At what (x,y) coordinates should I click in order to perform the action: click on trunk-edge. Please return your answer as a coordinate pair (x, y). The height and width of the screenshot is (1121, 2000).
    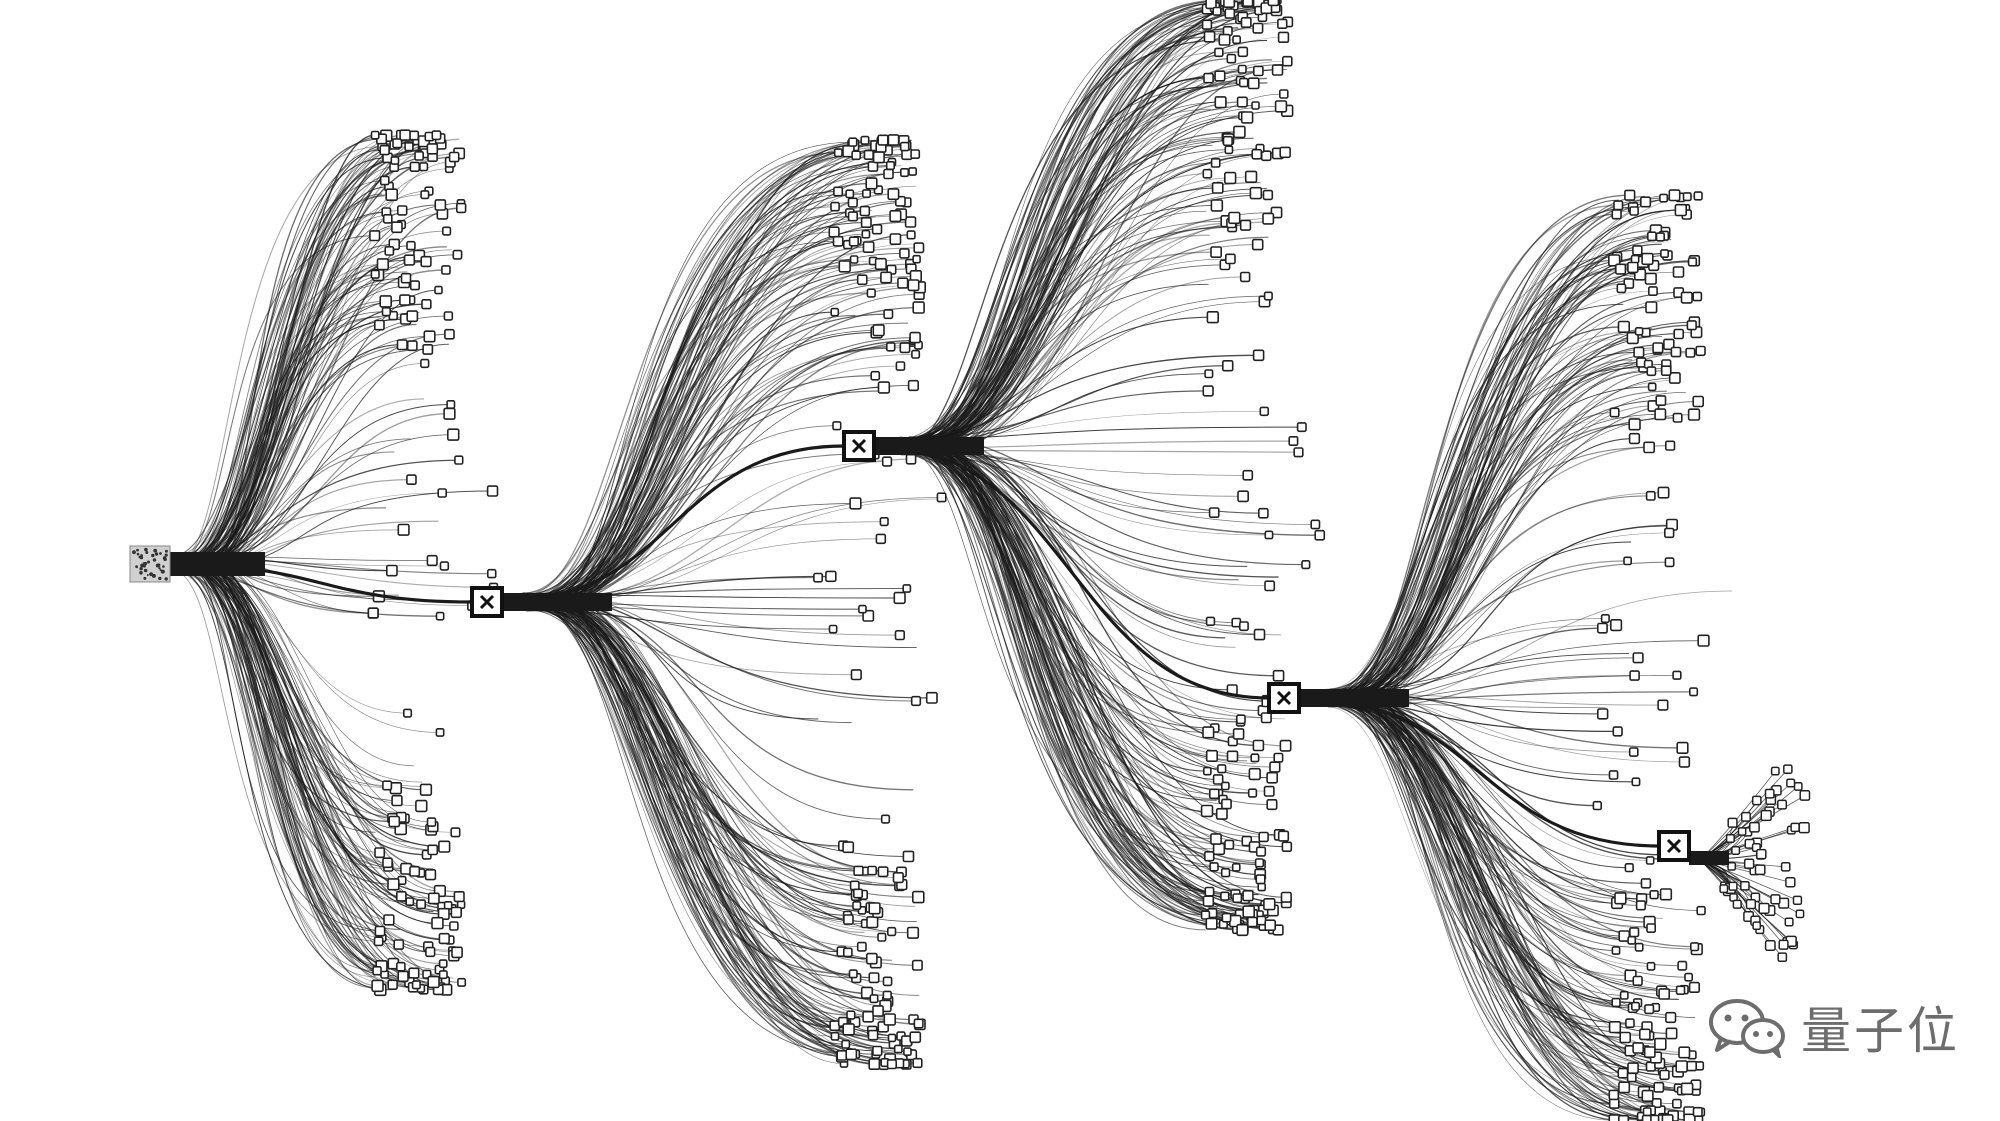
    Looking at the image, I should click on (673, 524).